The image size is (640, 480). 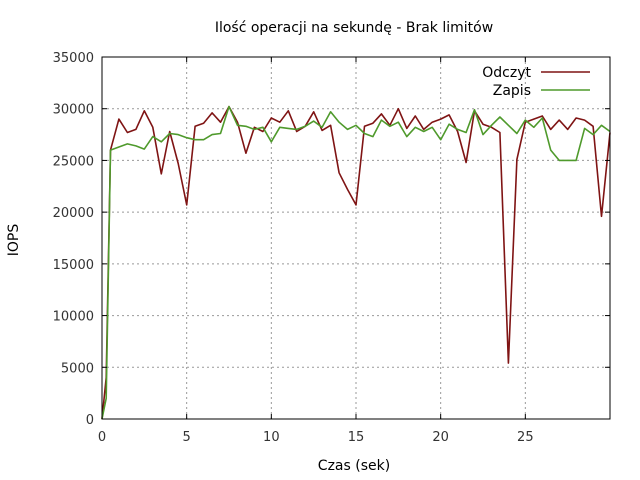 What do you see at coordinates (512, 91) in the screenshot?
I see `legend-label-zapis: Zapis` at bounding box center [512, 91].